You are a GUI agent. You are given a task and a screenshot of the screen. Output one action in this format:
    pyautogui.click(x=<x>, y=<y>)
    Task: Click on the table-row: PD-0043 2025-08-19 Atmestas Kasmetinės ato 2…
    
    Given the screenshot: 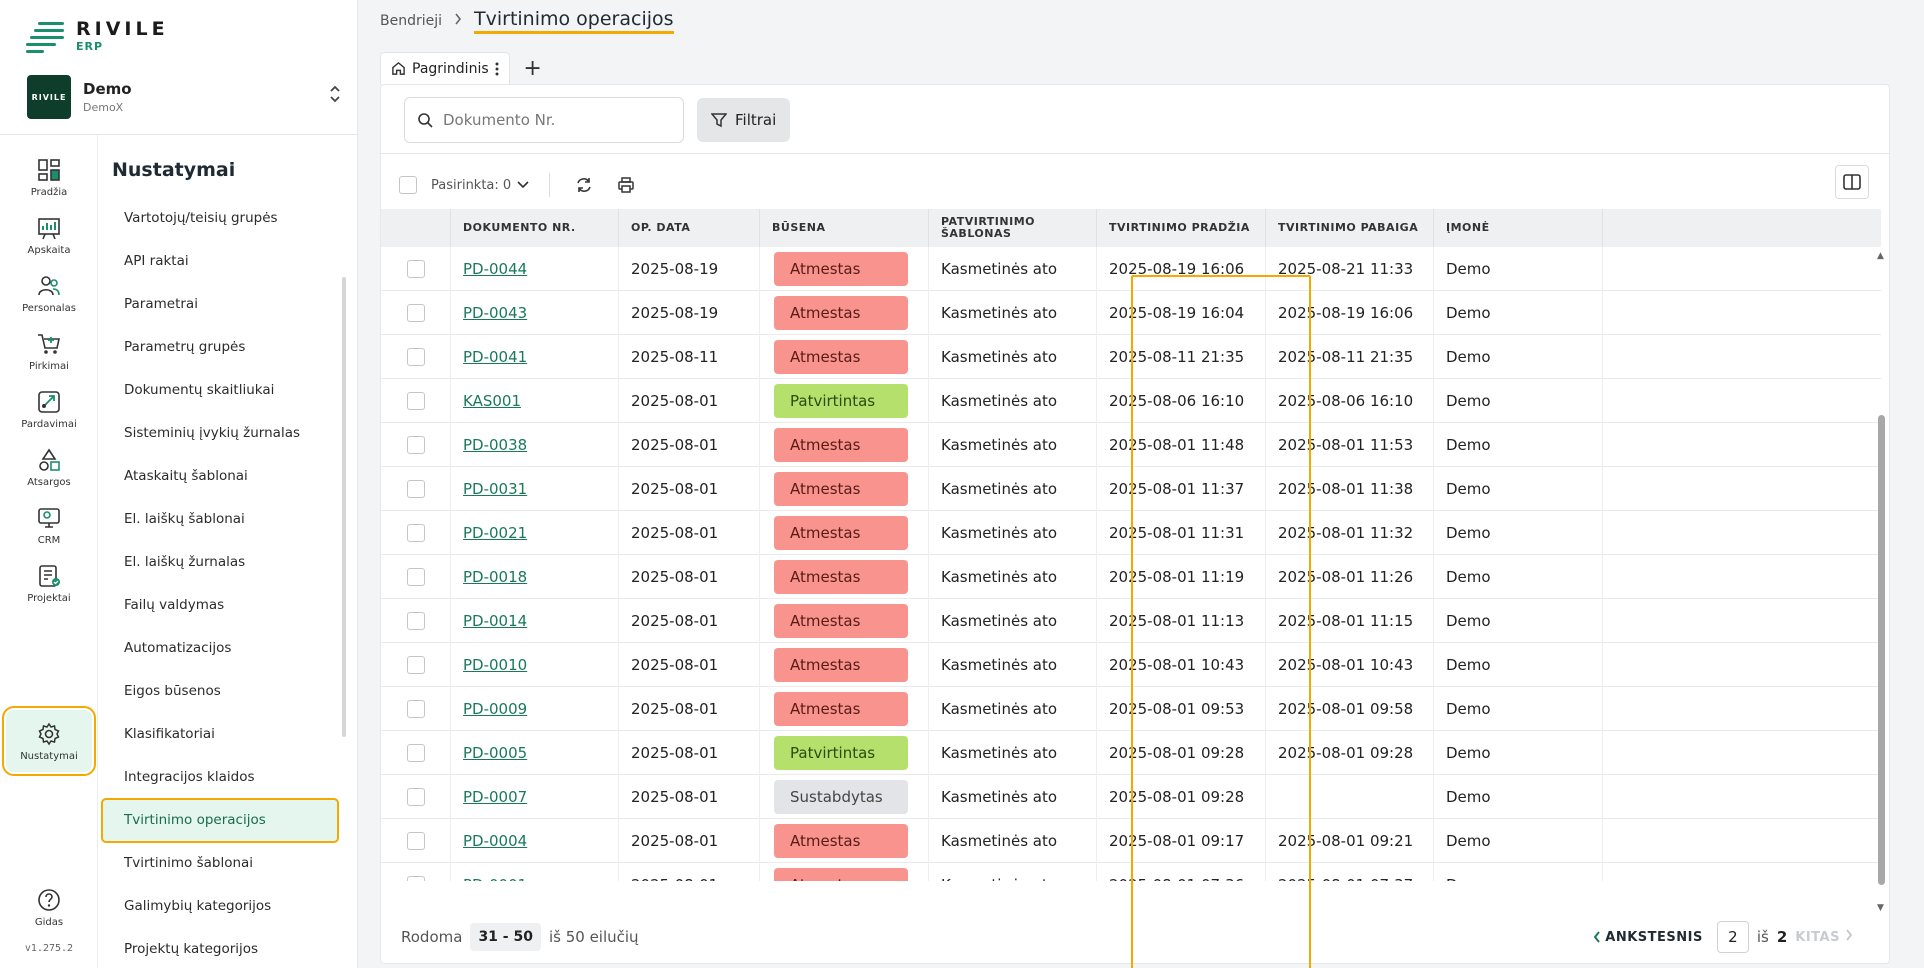 What is the action you would take?
    pyautogui.click(x=1131, y=312)
    